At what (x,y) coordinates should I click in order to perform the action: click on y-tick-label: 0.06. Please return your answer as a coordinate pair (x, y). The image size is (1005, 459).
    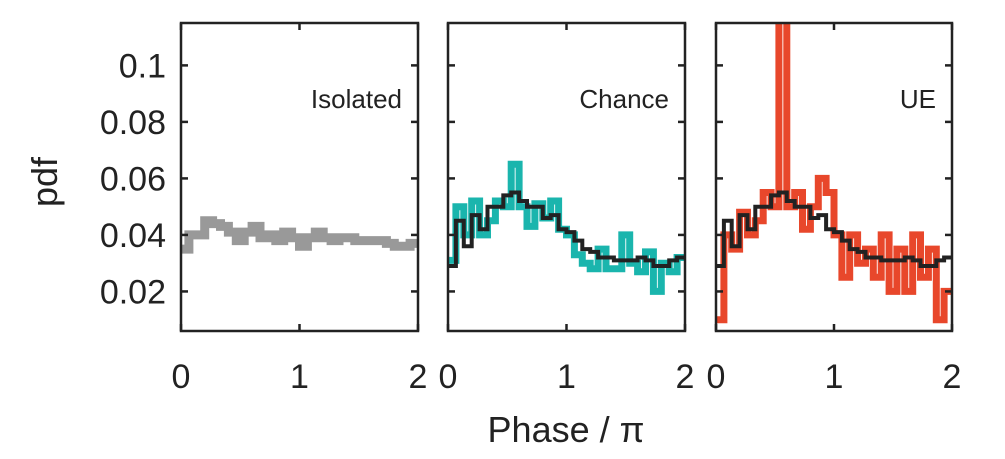
    Looking at the image, I should click on (133, 179).